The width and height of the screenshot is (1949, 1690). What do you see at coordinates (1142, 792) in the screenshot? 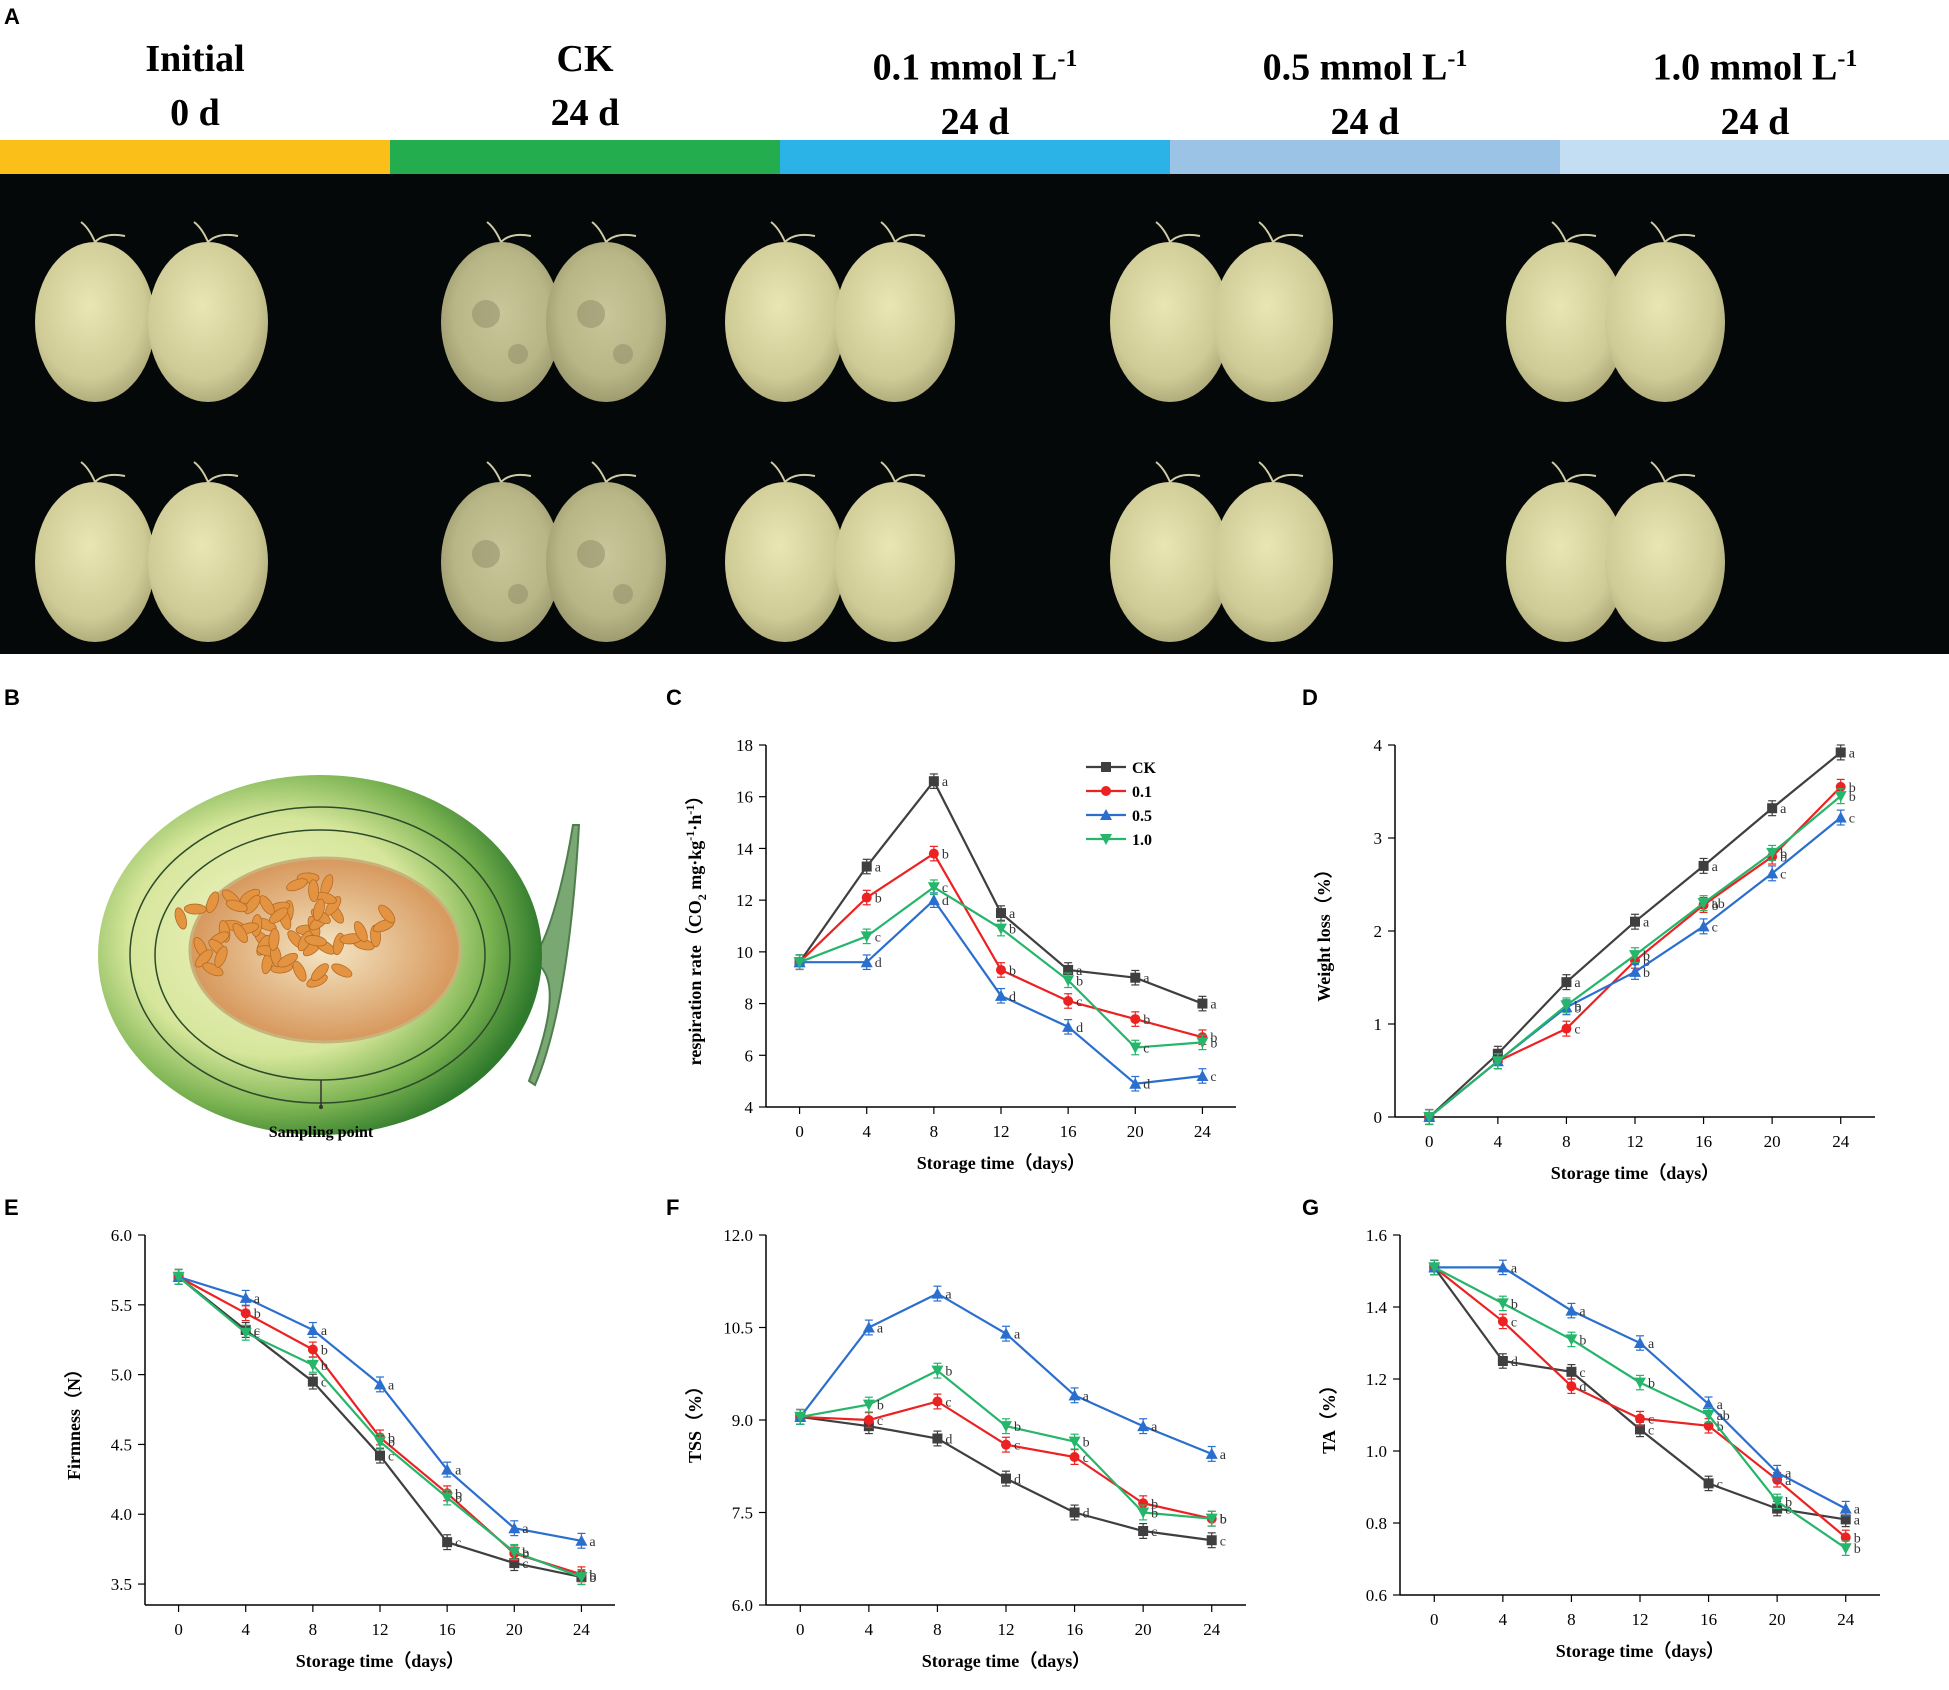
I see `legend-label: 0.1` at bounding box center [1142, 792].